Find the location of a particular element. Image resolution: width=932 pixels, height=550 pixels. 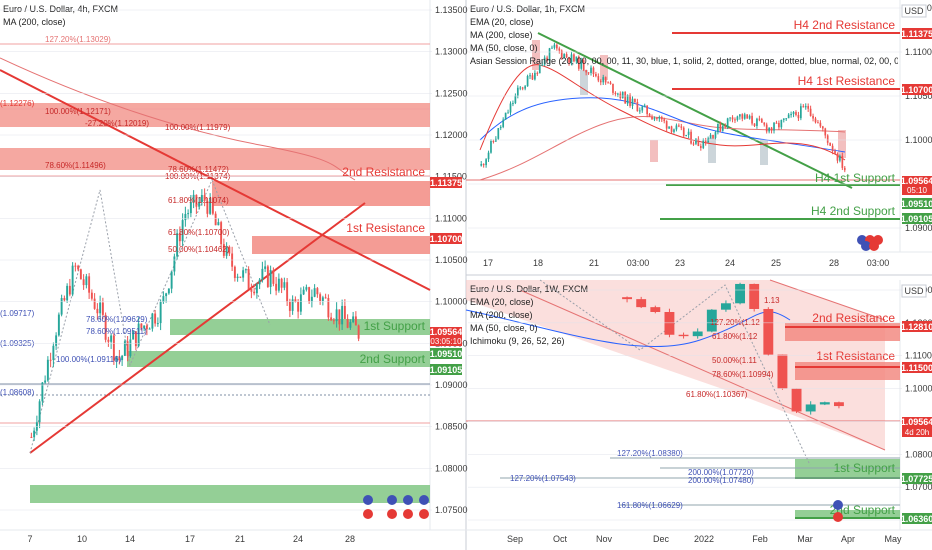

lower-support-zone is located at coordinates (230, 494).